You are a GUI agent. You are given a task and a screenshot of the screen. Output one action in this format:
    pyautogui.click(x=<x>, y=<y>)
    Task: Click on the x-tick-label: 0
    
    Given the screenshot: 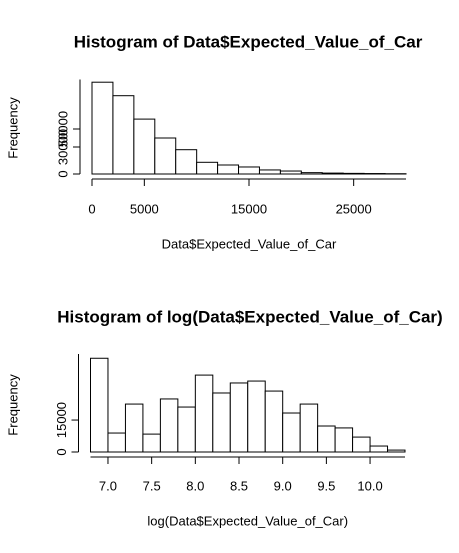 What is the action you would take?
    pyautogui.click(x=91, y=208)
    